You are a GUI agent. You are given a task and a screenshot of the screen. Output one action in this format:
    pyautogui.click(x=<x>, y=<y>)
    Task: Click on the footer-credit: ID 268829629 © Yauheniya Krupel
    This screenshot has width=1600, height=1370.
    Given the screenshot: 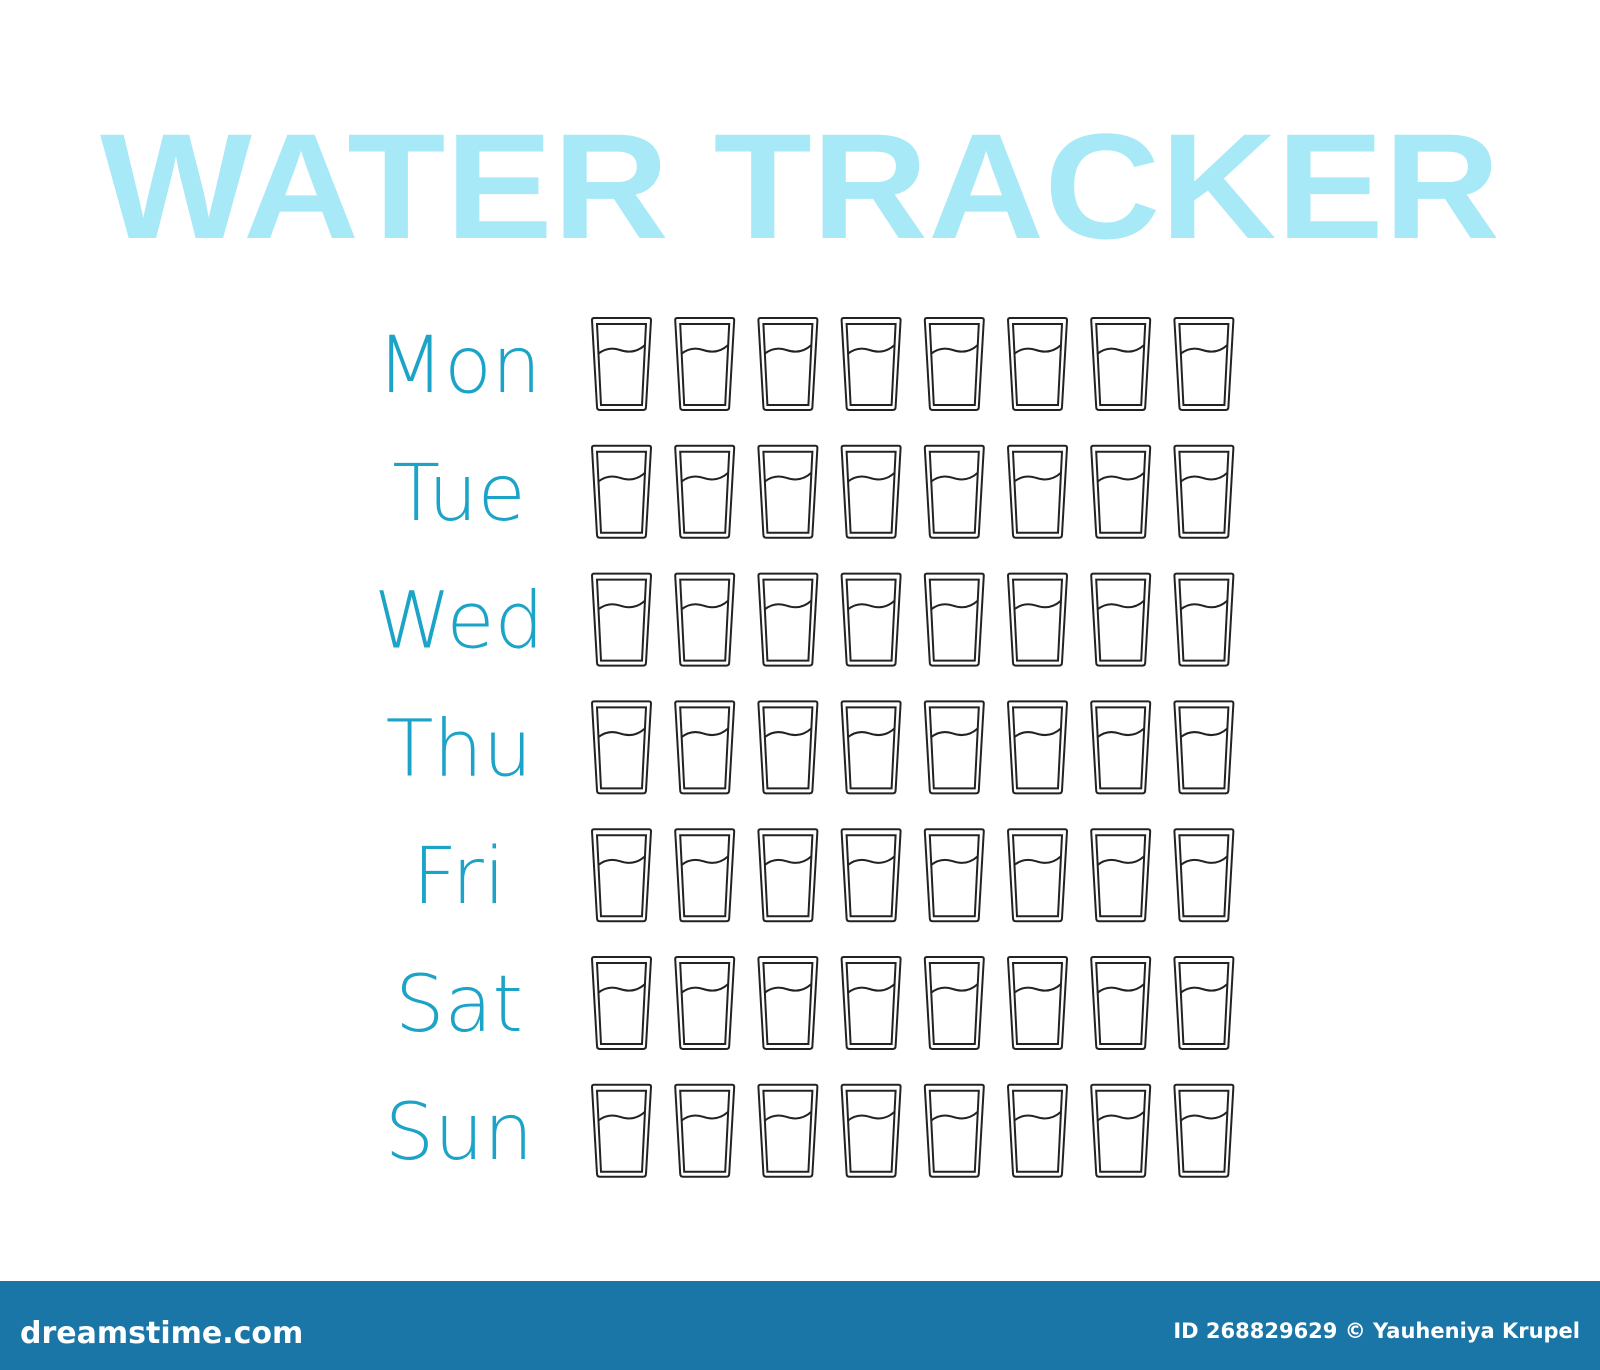 What is the action you would take?
    pyautogui.click(x=1376, y=1331)
    